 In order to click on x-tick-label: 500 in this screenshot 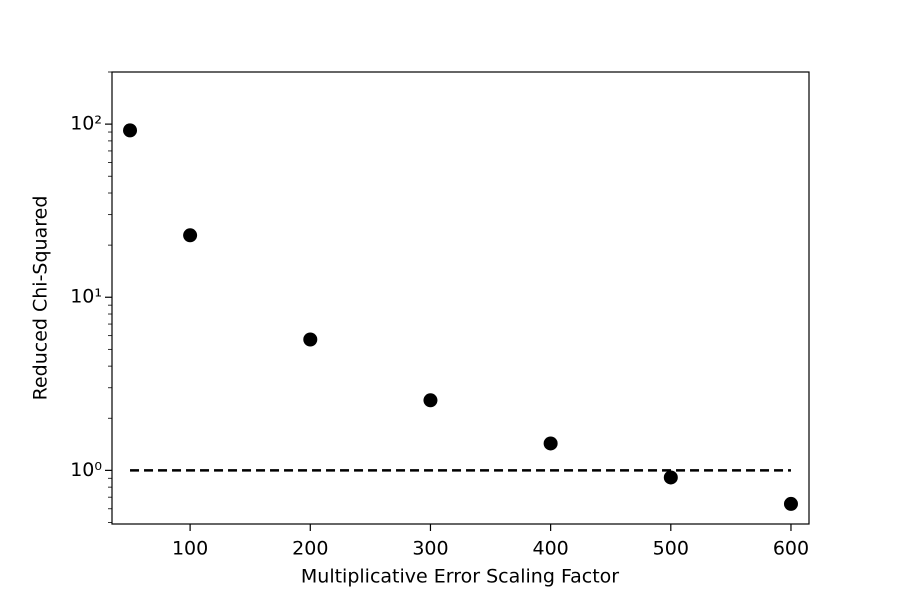, I will do `click(671, 549)`.